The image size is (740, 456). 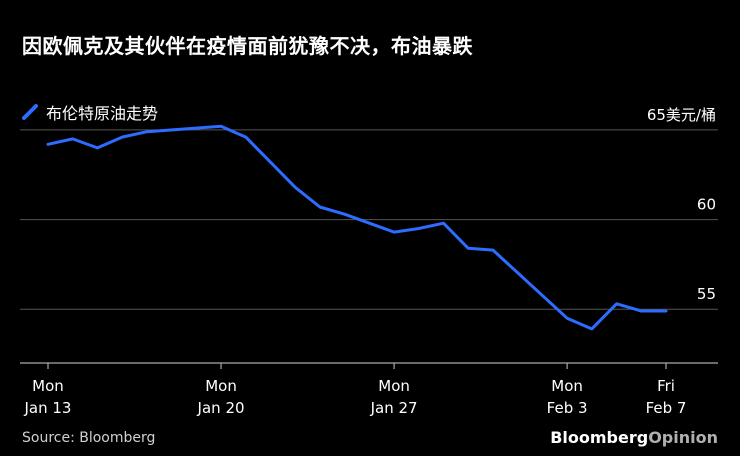 I want to click on y-tick-label: 55, so click(x=706, y=294).